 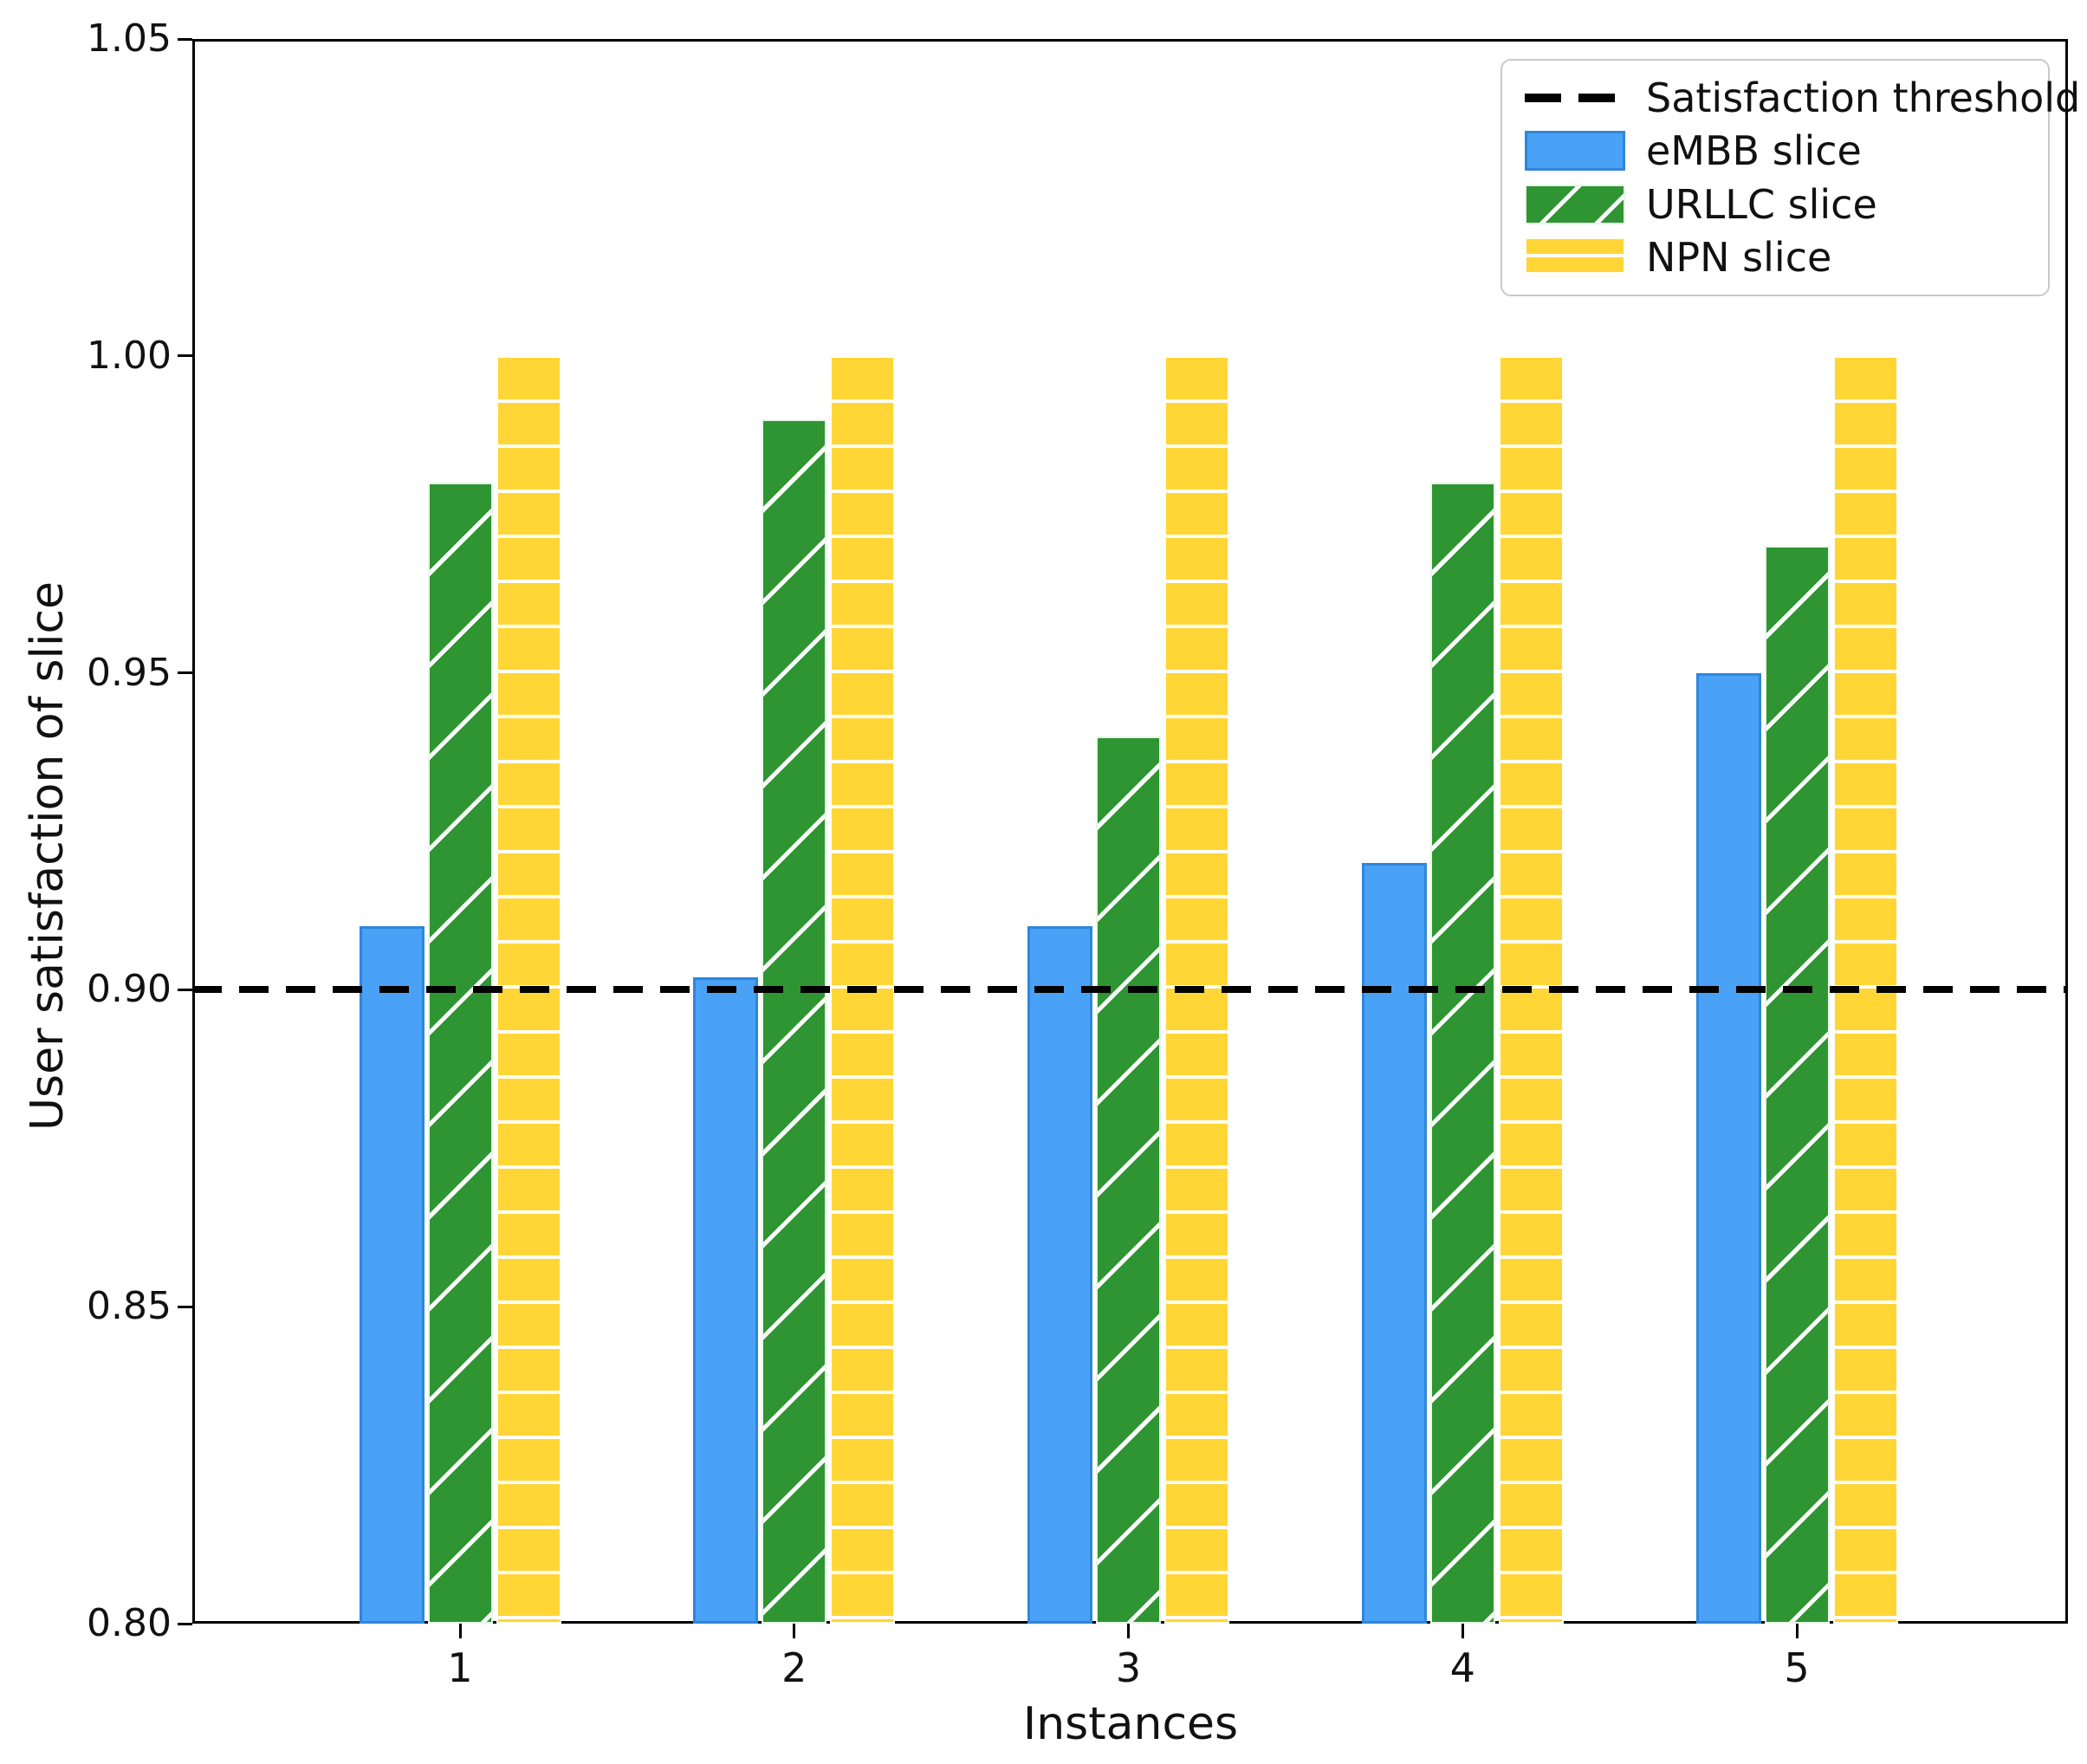 What do you see at coordinates (460, 1667) in the screenshot?
I see `x-tick-label-1: 1` at bounding box center [460, 1667].